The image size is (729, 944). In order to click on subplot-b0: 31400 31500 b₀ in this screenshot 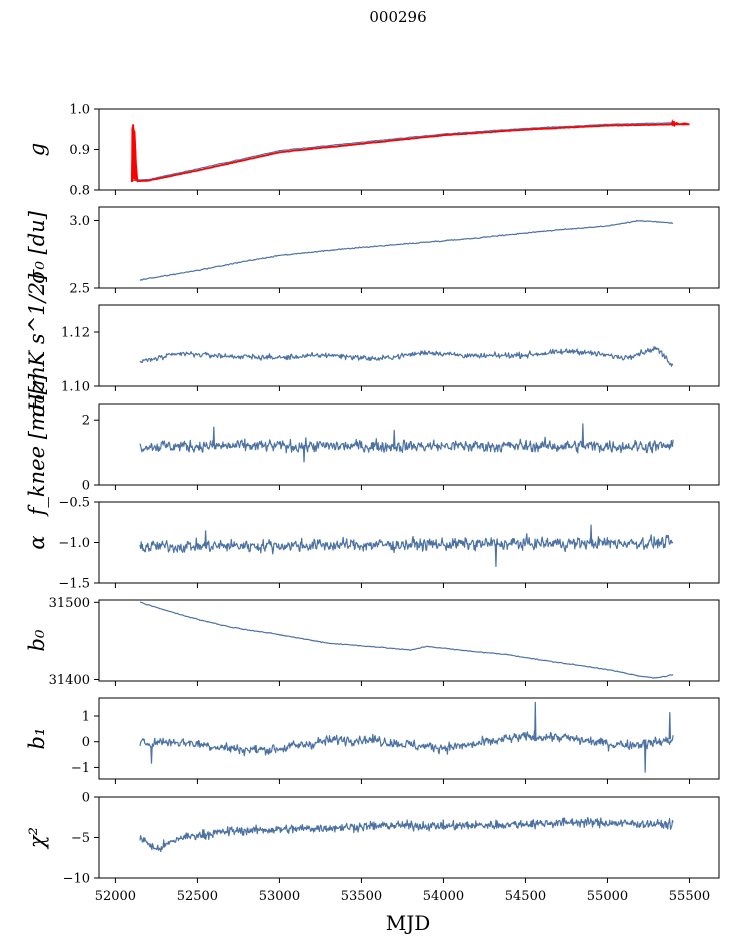, I will do `click(372, 642)`.